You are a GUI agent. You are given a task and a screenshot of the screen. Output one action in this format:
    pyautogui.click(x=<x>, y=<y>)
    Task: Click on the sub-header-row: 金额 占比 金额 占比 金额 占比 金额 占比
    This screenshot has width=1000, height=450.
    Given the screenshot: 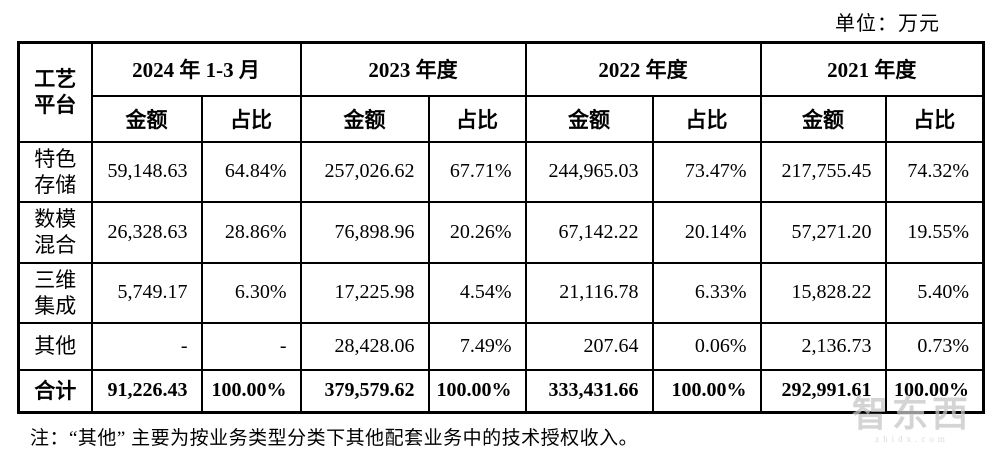 What is the action you would take?
    pyautogui.click(x=502, y=118)
    